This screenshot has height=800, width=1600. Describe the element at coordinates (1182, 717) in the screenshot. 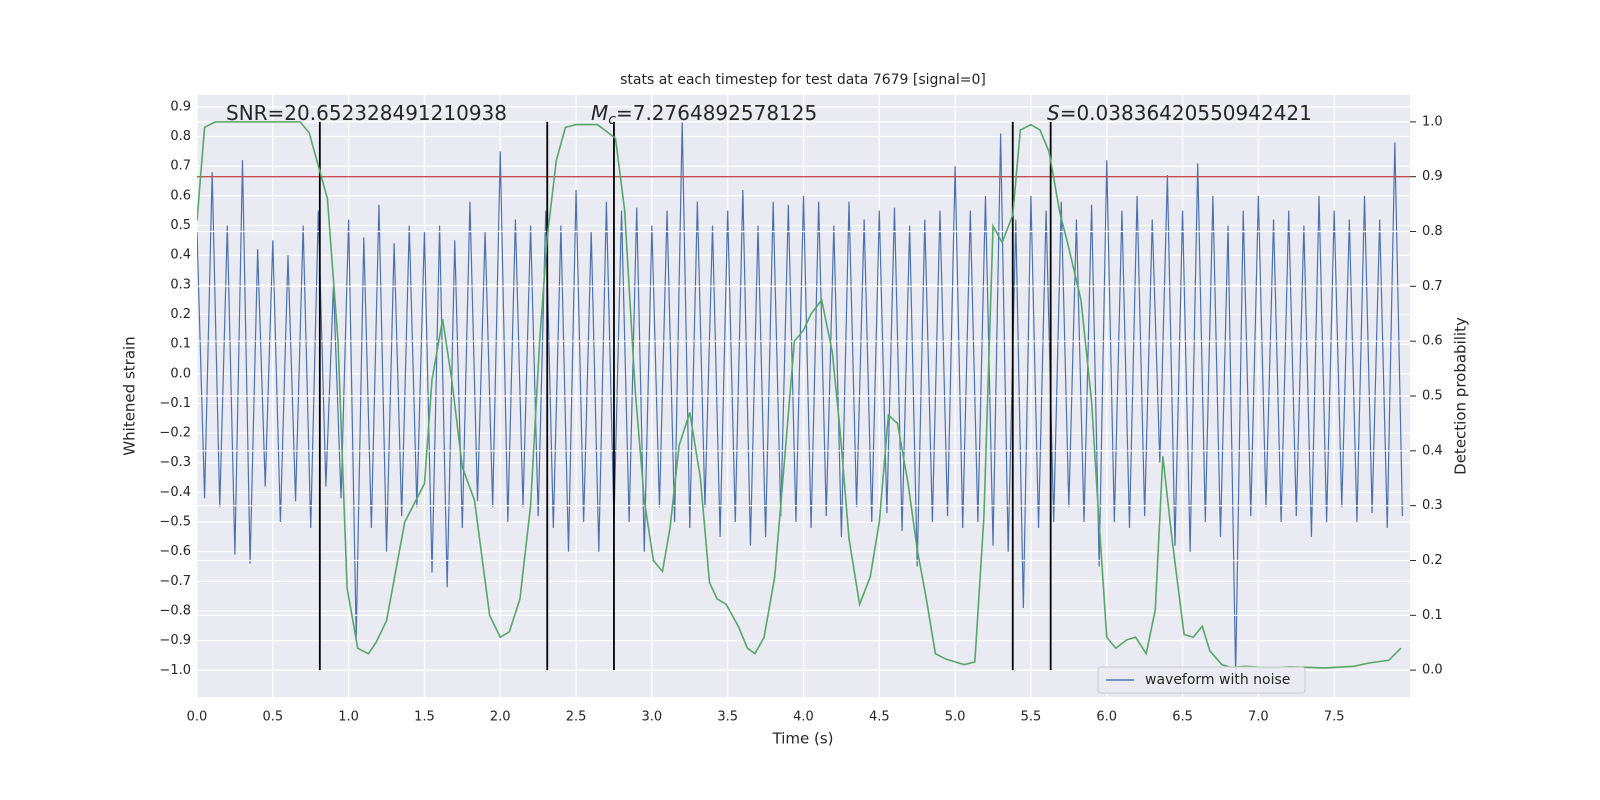

I see `x-tick-label: 6.5` at that location.